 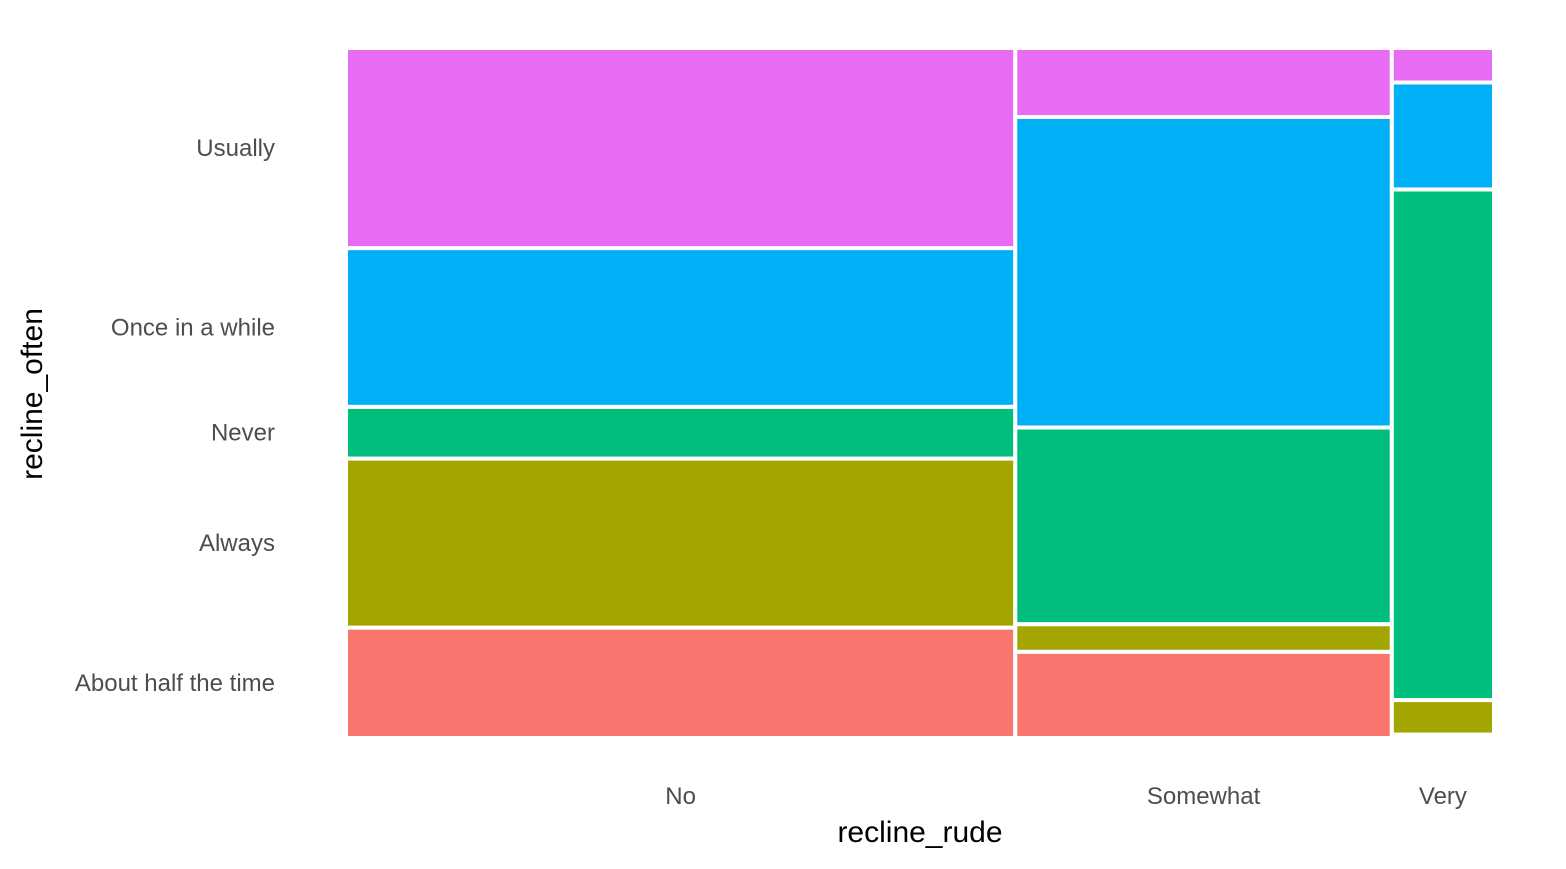 What do you see at coordinates (1203, 638) in the screenshot?
I see `tile-somewhat-always` at bounding box center [1203, 638].